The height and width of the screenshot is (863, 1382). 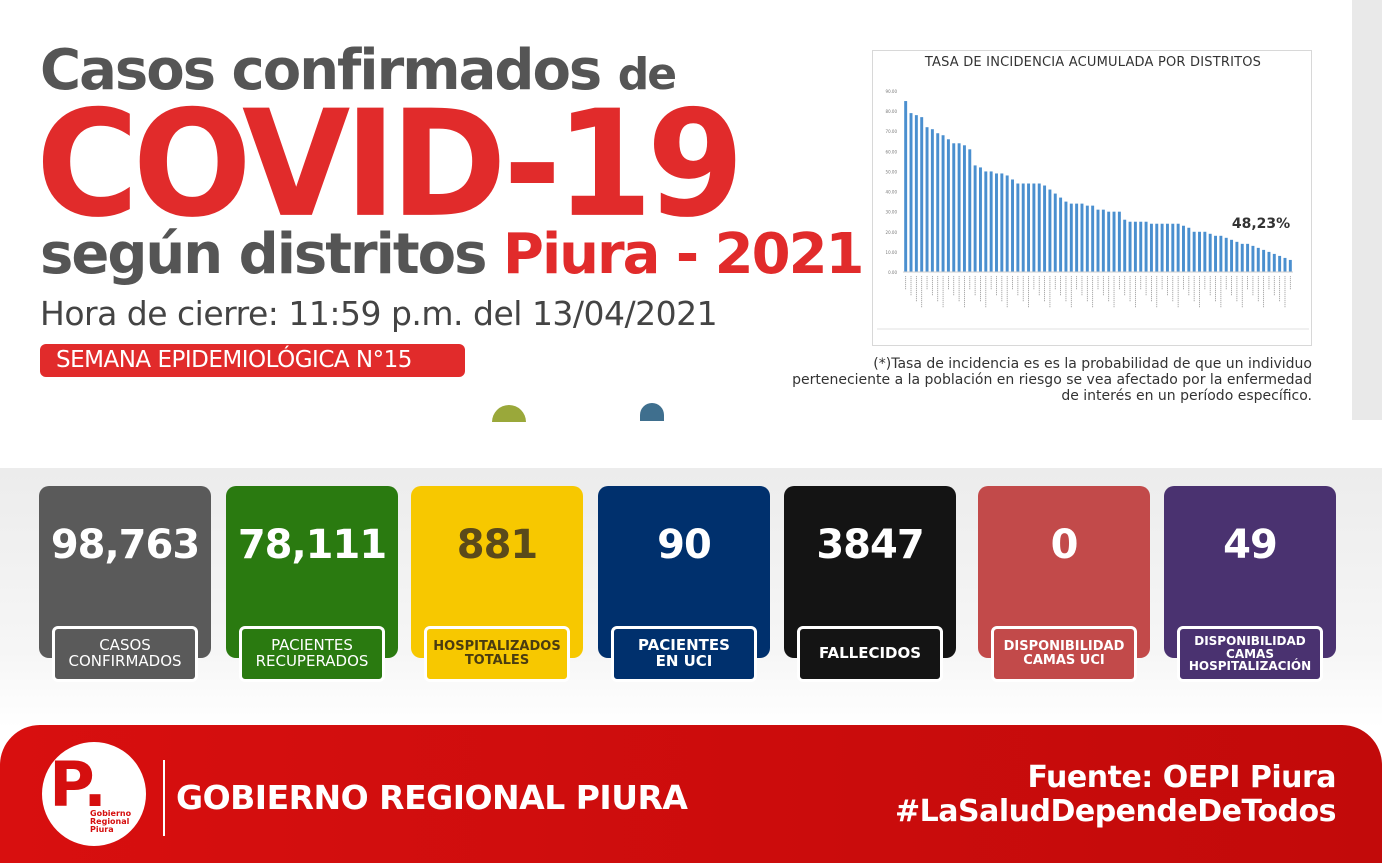 I want to click on stat-card: 78,111 PACIENTES RECUPERADOS, so click(x=312, y=584).